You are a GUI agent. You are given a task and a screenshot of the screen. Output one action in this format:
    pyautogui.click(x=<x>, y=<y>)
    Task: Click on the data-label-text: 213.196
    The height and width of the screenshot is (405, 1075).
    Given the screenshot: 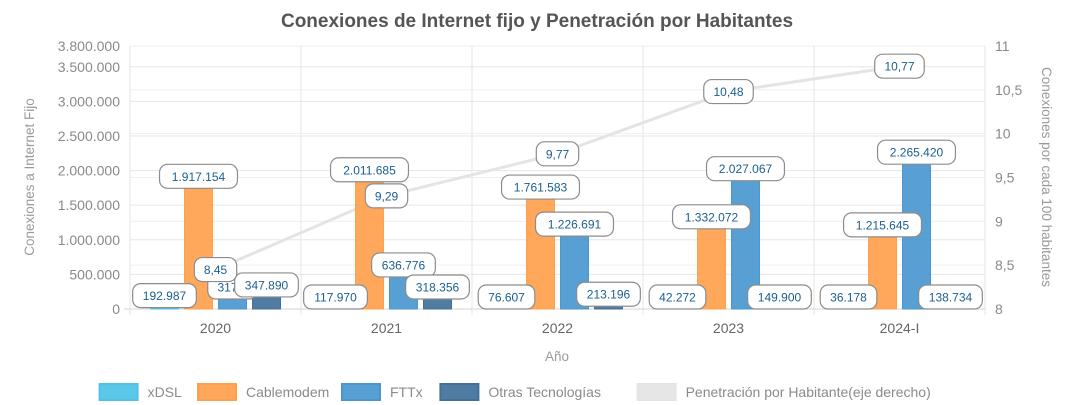 What is the action you would take?
    pyautogui.click(x=609, y=295)
    